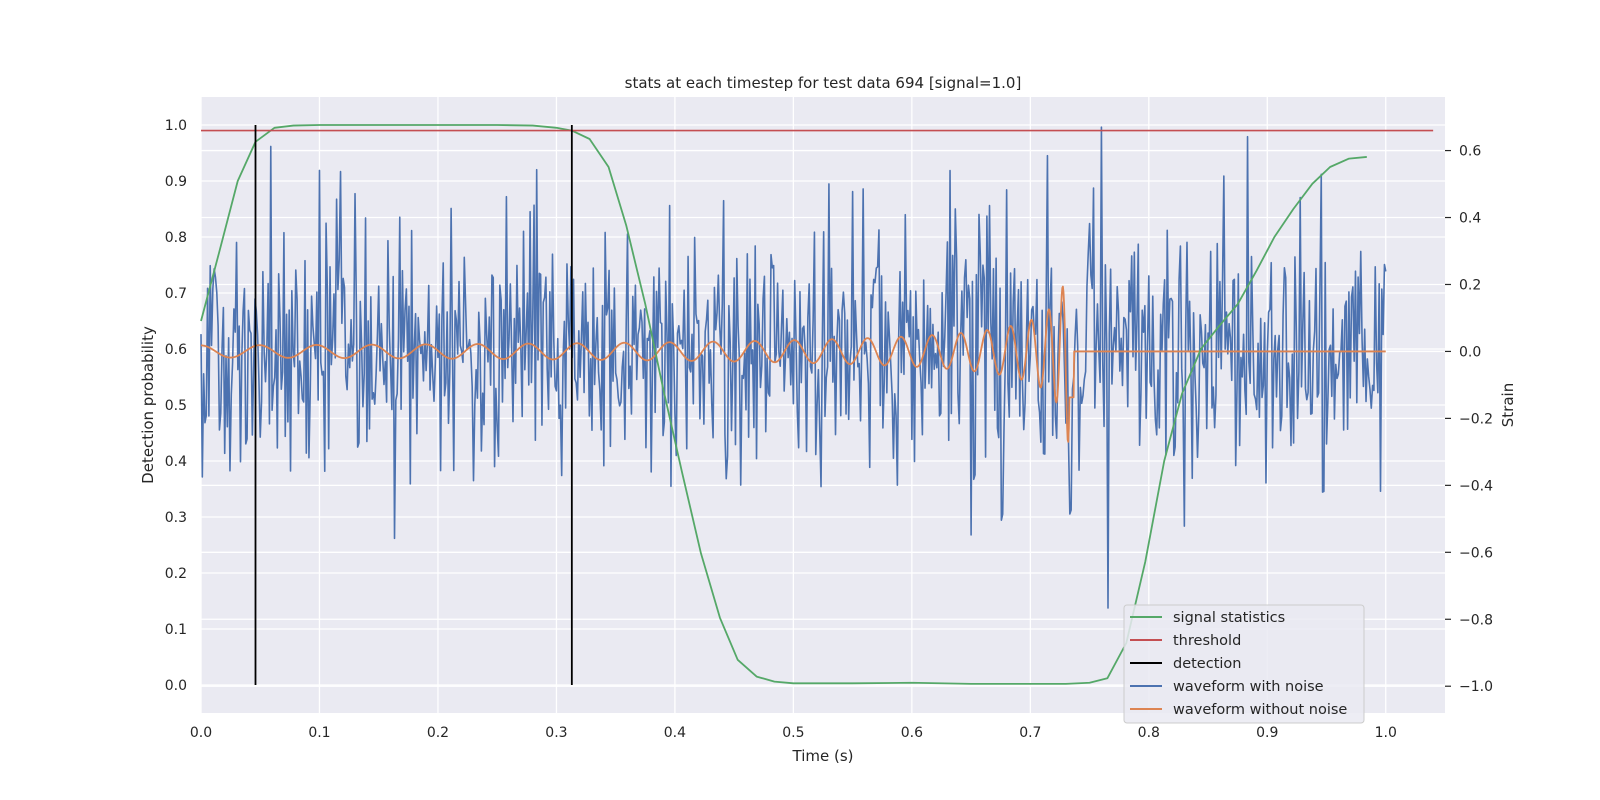  What do you see at coordinates (1267, 733) in the screenshot?
I see `x-tick-label: 0.9` at bounding box center [1267, 733].